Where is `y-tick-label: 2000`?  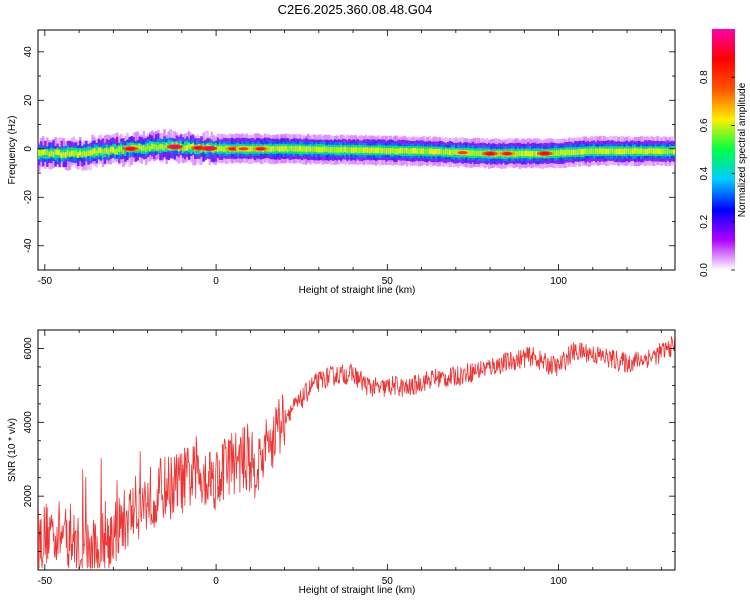 y-tick-label: 2000 is located at coordinates (28, 496).